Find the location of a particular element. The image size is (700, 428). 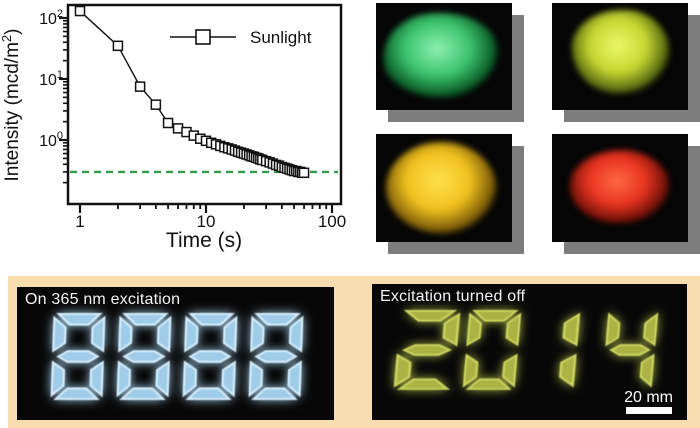

scale-bar: 20 mm is located at coordinates (648, 404).